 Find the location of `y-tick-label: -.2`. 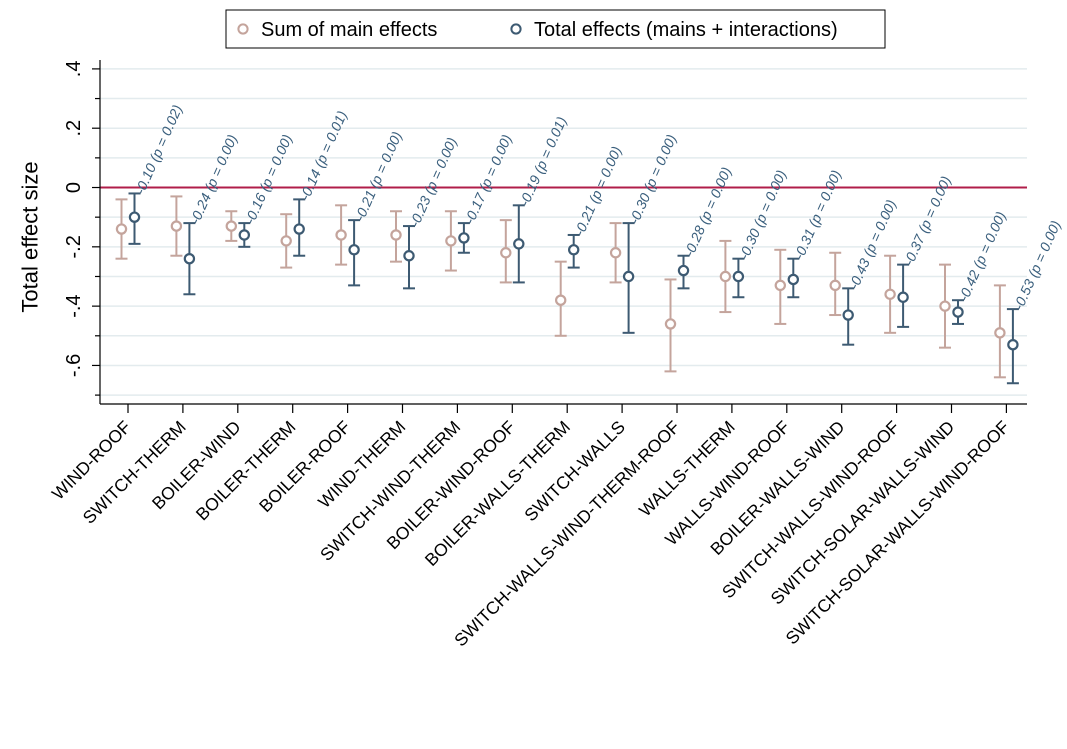

y-tick-label: -.2 is located at coordinates (74, 246).